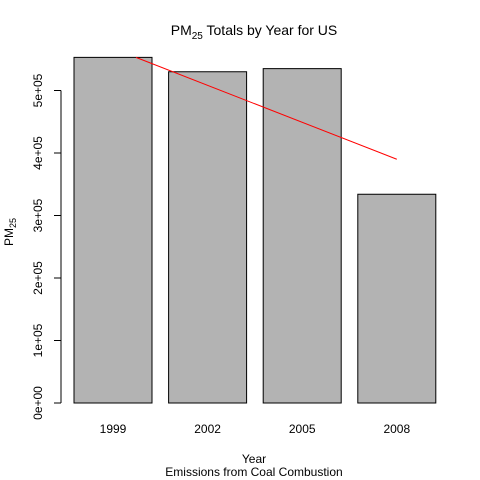 This screenshot has width=480, height=480. What do you see at coordinates (113, 429) in the screenshot?
I see `x-tick-label: 1999` at bounding box center [113, 429].